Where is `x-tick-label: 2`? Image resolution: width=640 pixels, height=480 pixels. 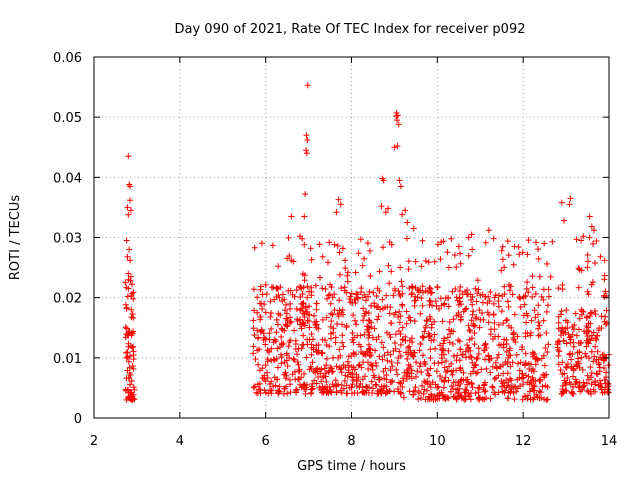 x-tick-label: 2 is located at coordinates (94, 441).